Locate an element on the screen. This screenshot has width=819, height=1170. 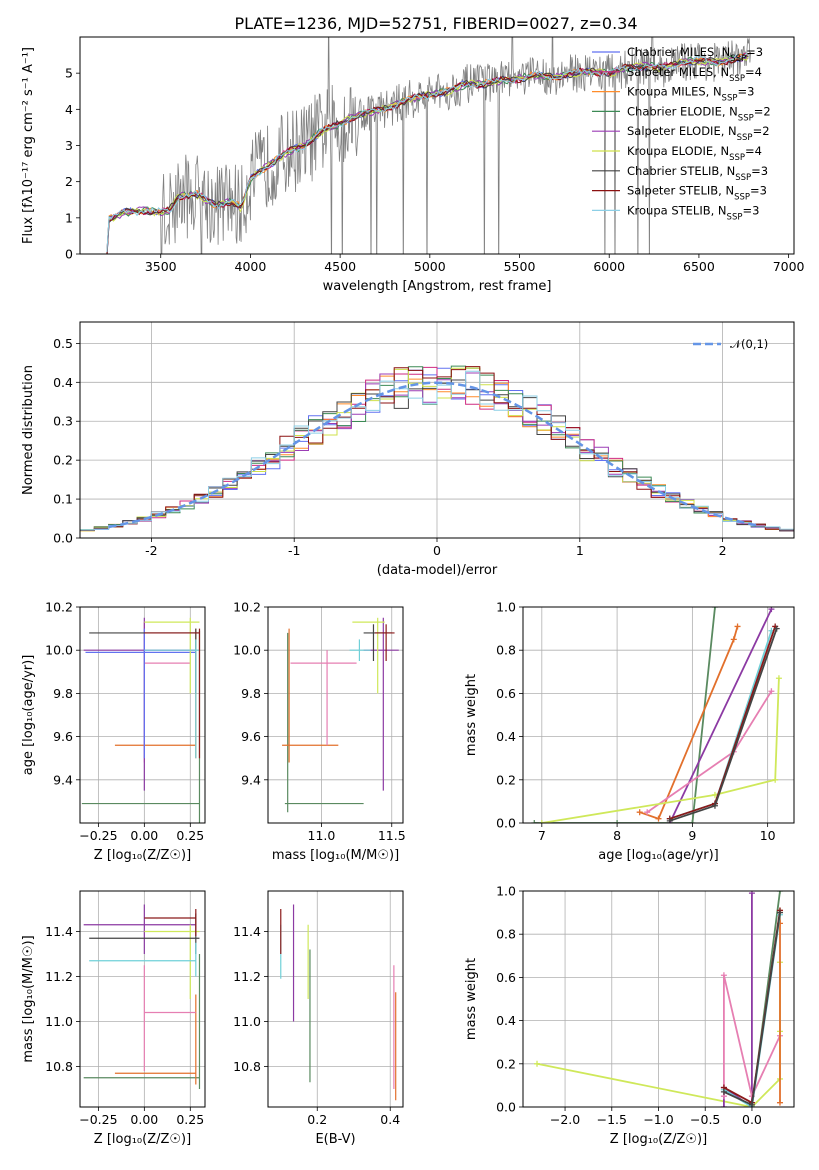
legend-label-7: Salpeter STELIB, NSSP=3 is located at coordinates (697, 193).